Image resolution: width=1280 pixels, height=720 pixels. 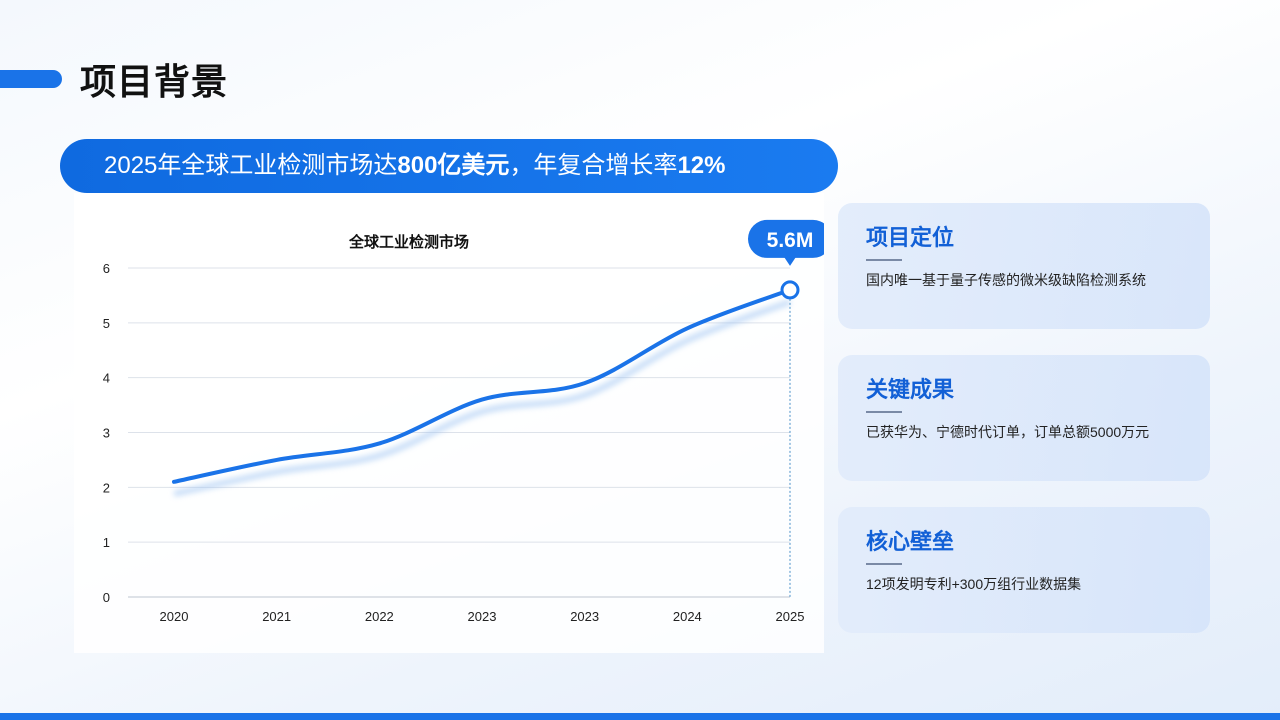 What do you see at coordinates (1024, 570) in the screenshot?
I see `card-barriers: 核心壁垒 12项发明专利+300万组行业数据集` at bounding box center [1024, 570].